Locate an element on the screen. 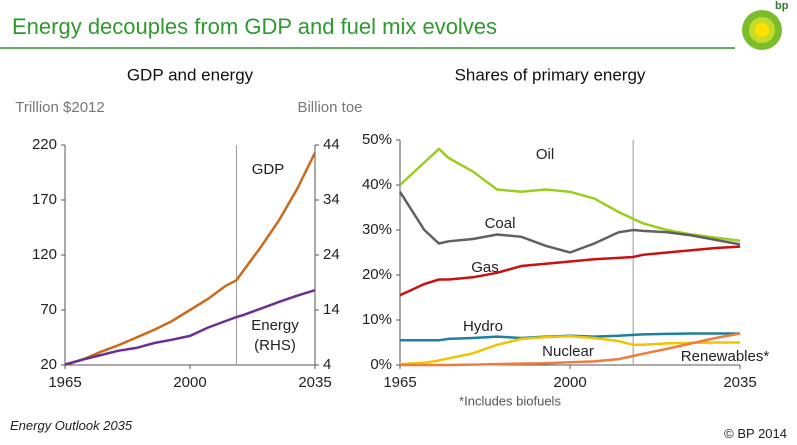  y-tick-label: 20 is located at coordinates (48, 364).